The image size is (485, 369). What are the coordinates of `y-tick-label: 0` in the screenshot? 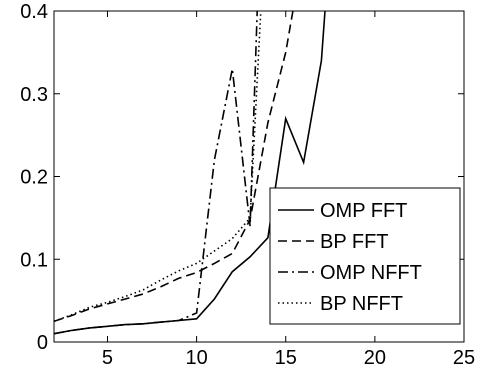 It's located at (42, 343).